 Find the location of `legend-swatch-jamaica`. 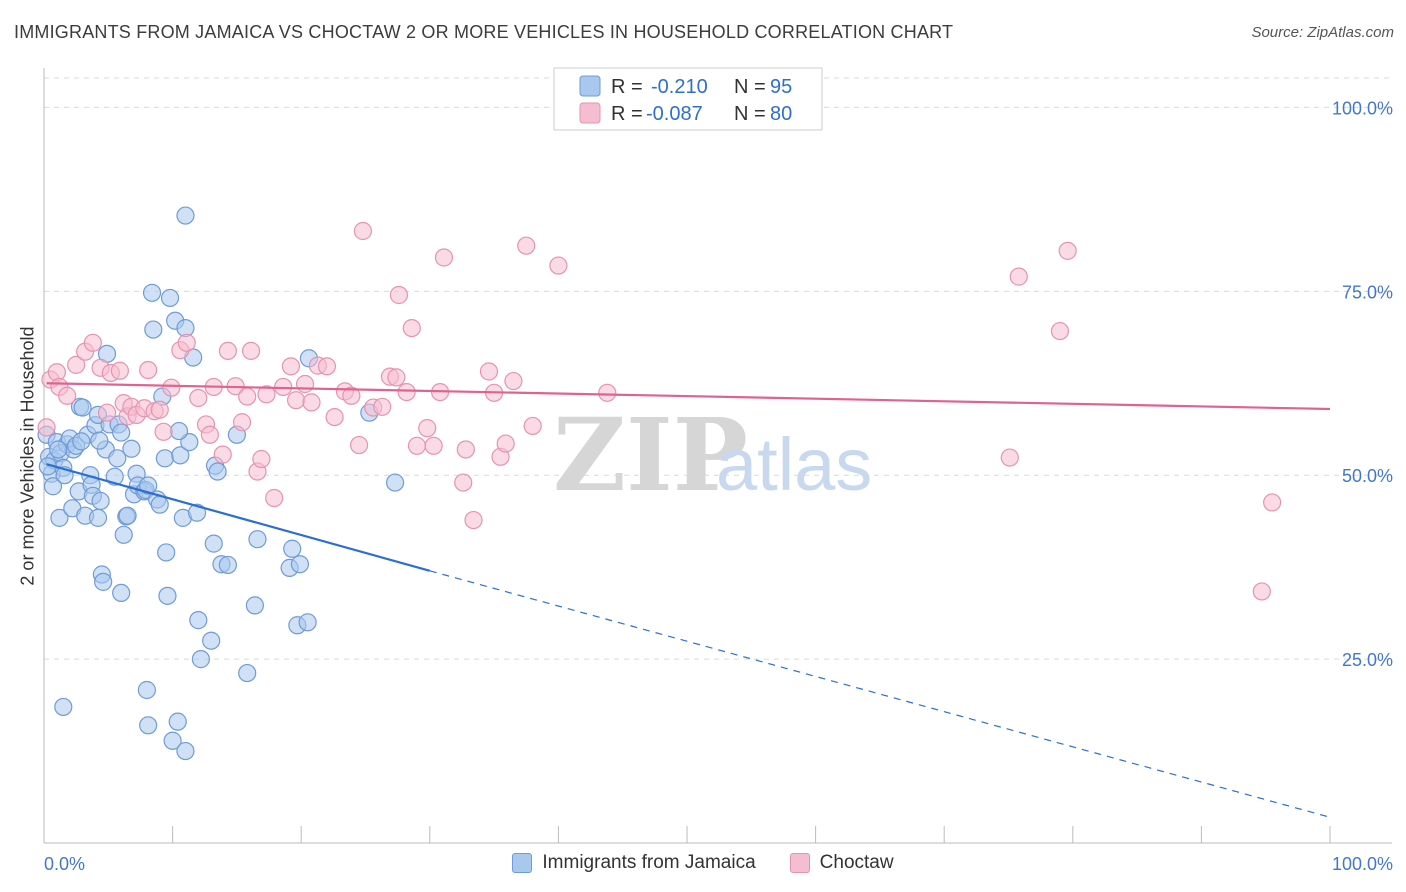

legend-swatch-jamaica is located at coordinates (590, 86).